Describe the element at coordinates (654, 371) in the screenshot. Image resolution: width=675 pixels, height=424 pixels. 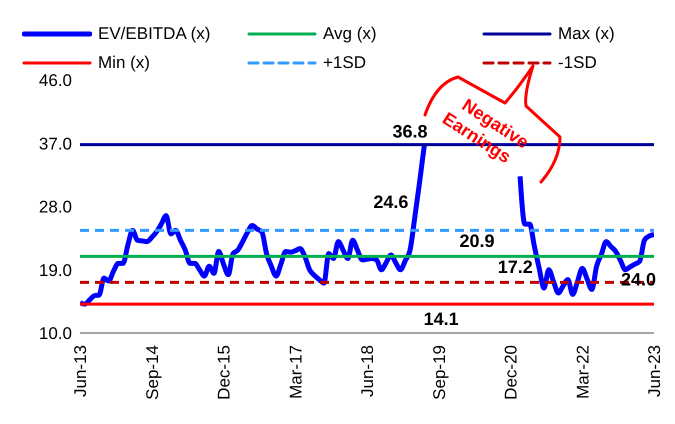
I see `x-tick-label: Jun-23` at that location.